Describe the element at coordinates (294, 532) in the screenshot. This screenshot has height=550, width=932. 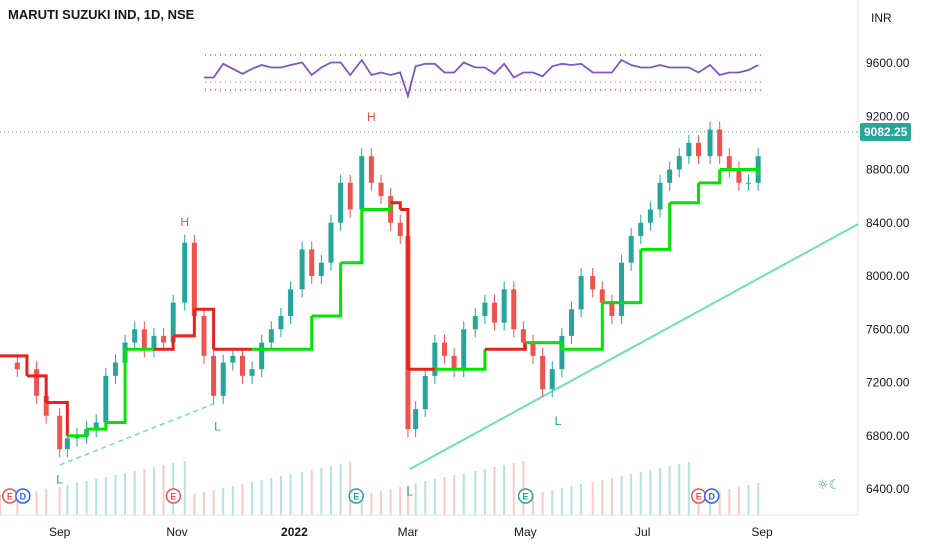
I see `x-tick-label: 2022` at that location.